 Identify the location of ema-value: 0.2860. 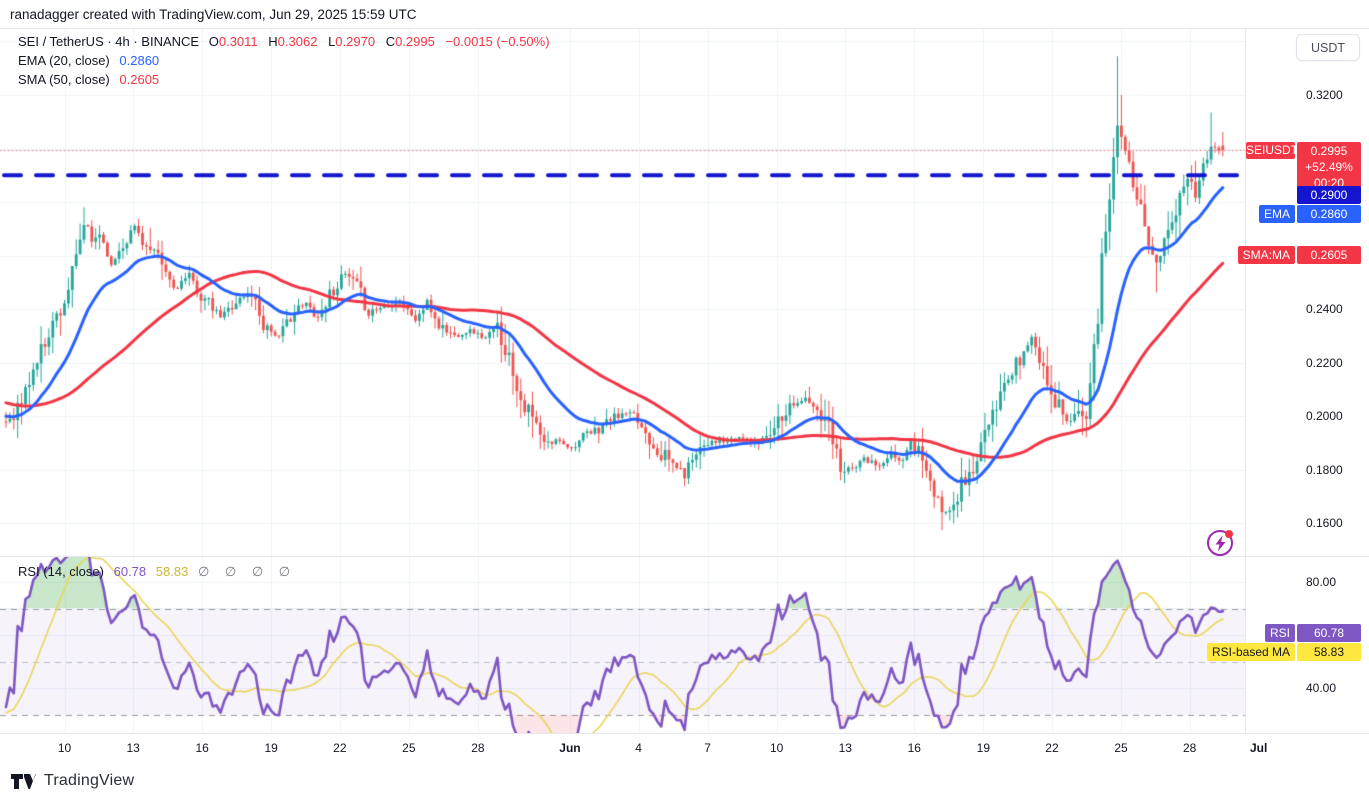
(139, 60).